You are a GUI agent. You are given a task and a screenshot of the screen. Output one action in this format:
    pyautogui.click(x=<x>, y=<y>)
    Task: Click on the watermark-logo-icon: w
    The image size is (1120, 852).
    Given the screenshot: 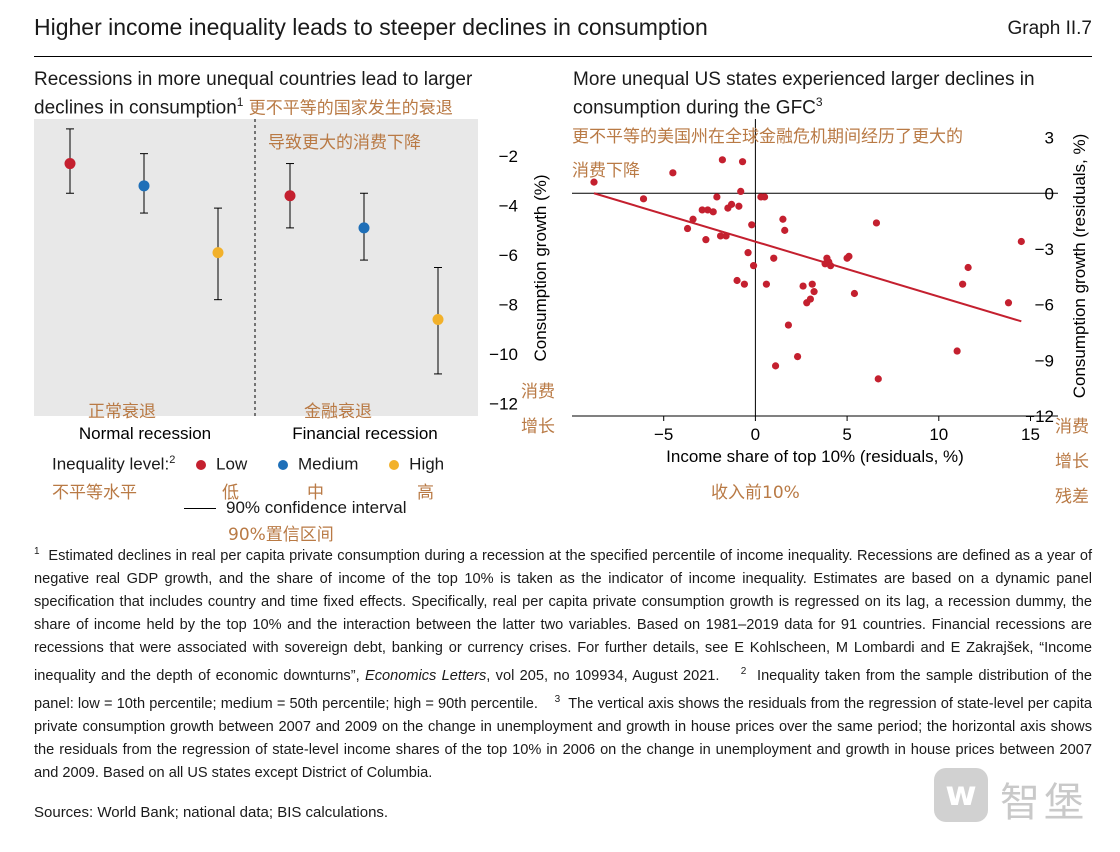 What is the action you would take?
    pyautogui.click(x=961, y=795)
    